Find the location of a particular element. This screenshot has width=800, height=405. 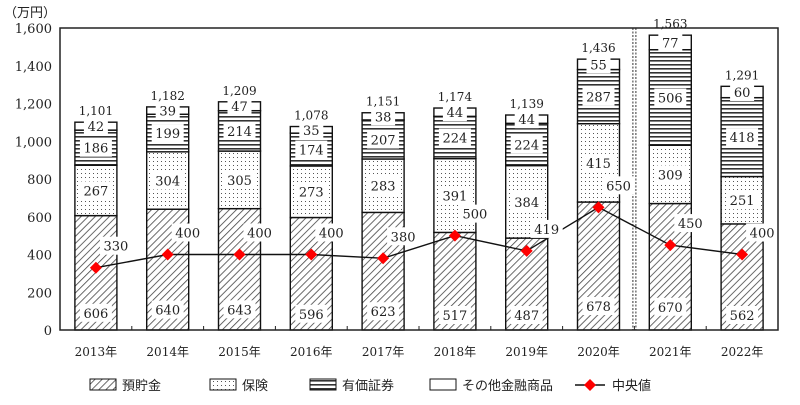

data-label: 517 is located at coordinates (454, 316).